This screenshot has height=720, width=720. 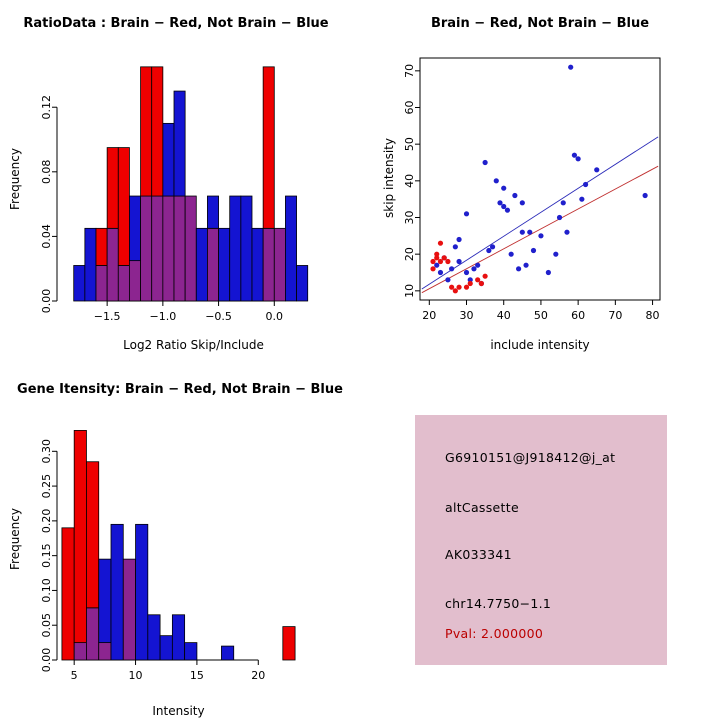 I want to click on splice-type-text: altCassette, so click(x=482, y=507).